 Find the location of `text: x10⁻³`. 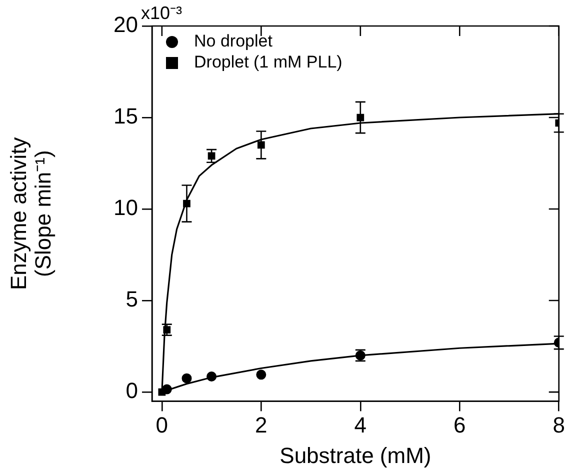

text: x10⁻³ is located at coordinates (161, 12).